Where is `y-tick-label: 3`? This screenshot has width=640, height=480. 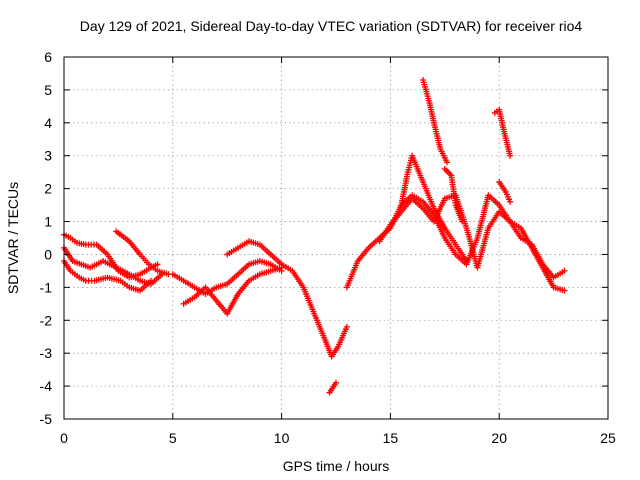 y-tick-label: 3 is located at coordinates (48, 156).